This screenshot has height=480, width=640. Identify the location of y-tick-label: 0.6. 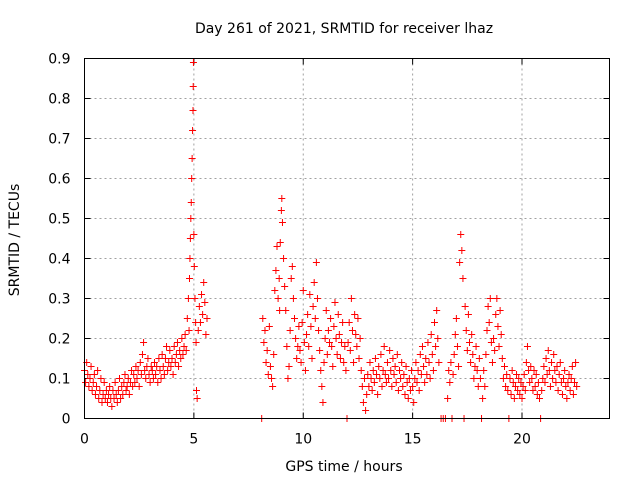
(59, 180).